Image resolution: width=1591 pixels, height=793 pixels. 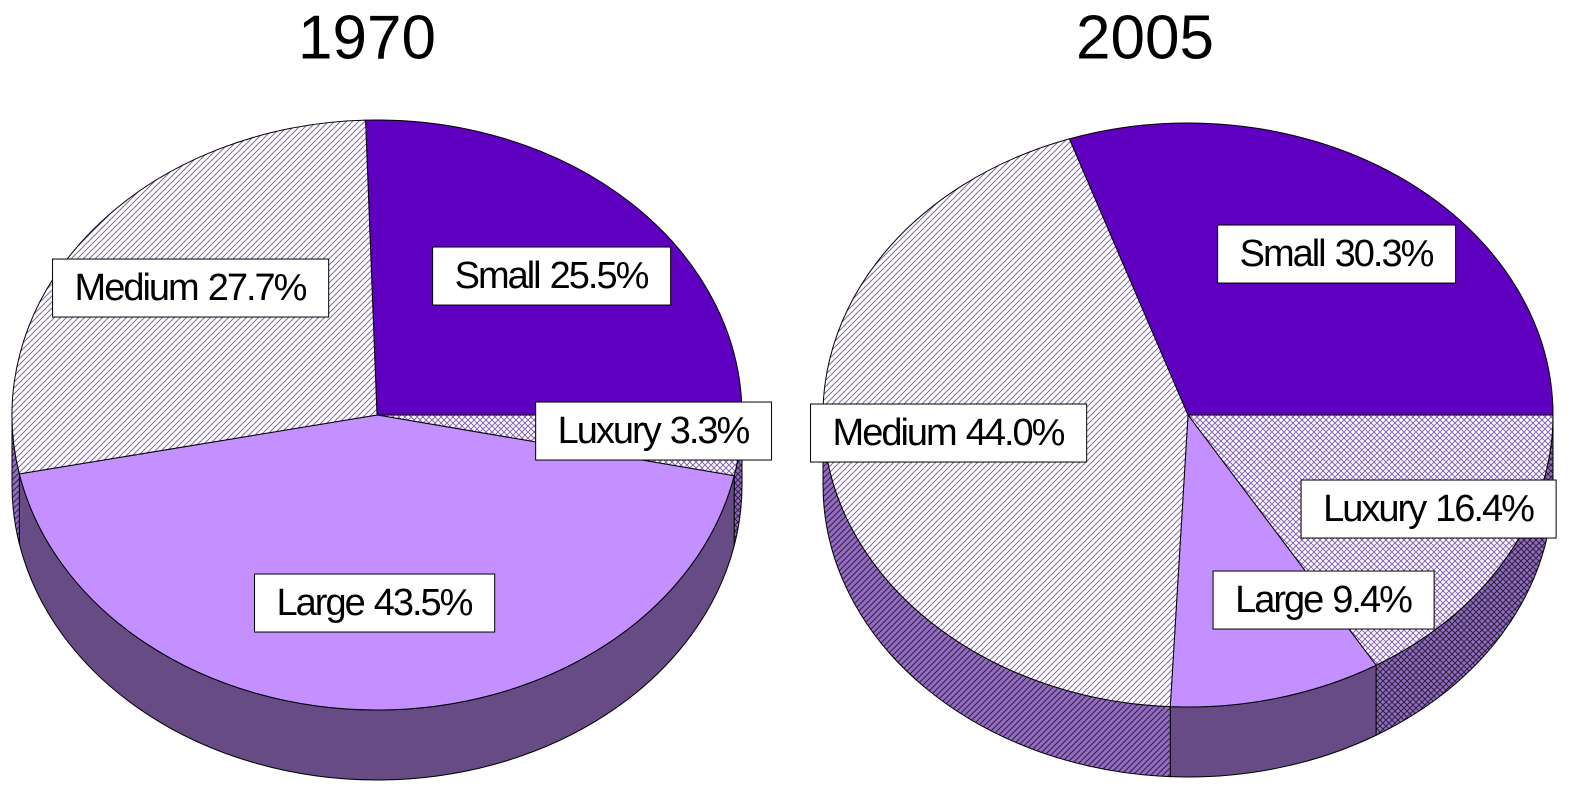 I want to click on data-label: Large 9.4%, so click(x=1323, y=600).